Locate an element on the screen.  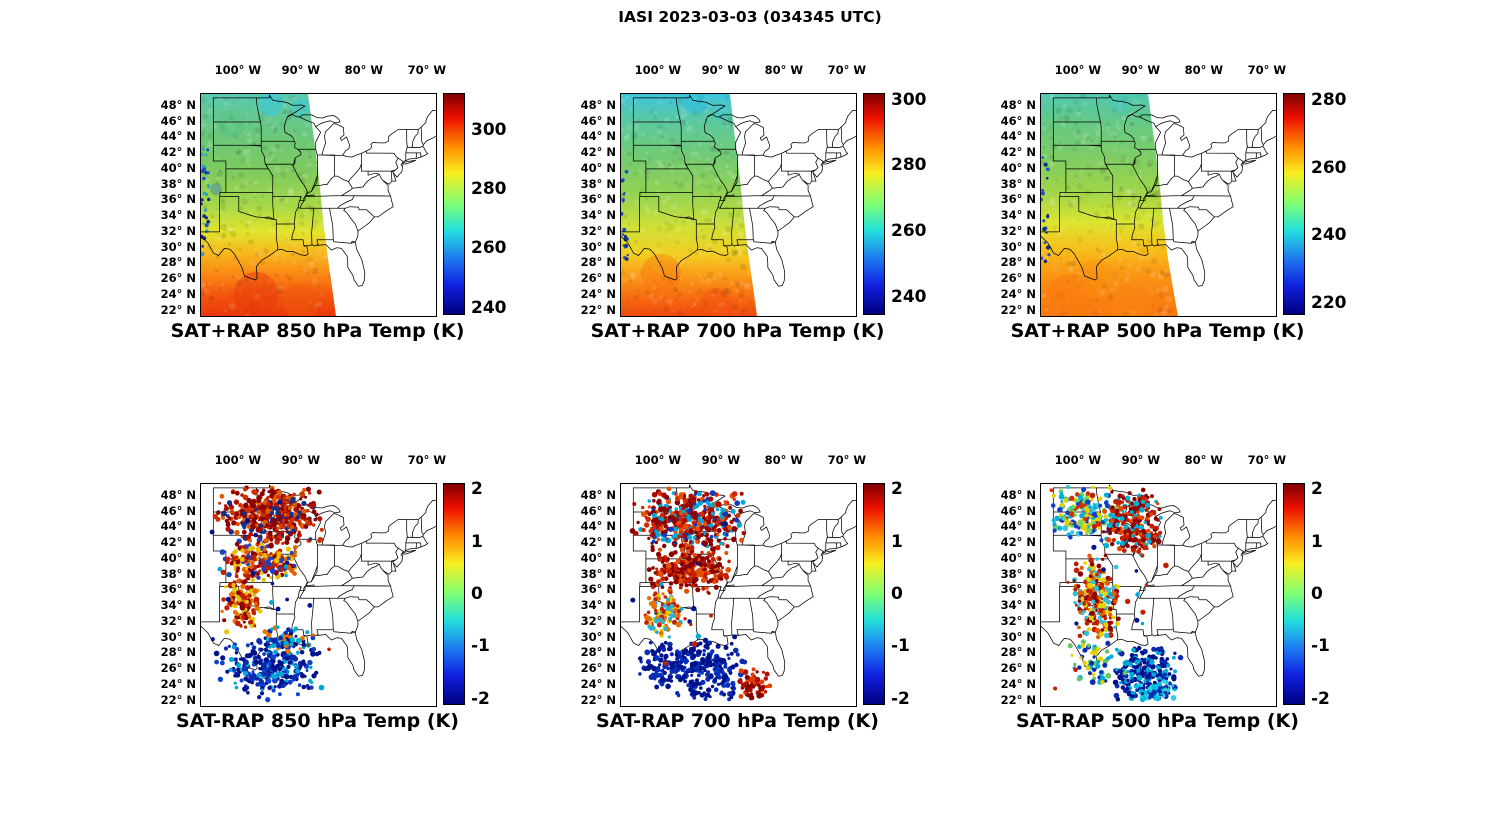
lat-tick-label: 38° N is located at coordinates (178, 183).